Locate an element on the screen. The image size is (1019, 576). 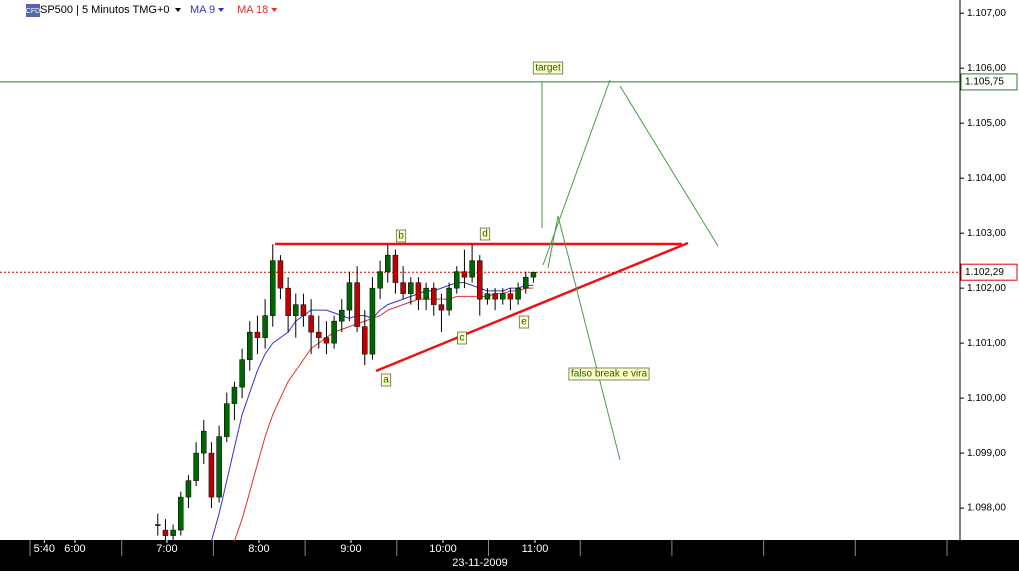
support-line is located at coordinates (532, 307).